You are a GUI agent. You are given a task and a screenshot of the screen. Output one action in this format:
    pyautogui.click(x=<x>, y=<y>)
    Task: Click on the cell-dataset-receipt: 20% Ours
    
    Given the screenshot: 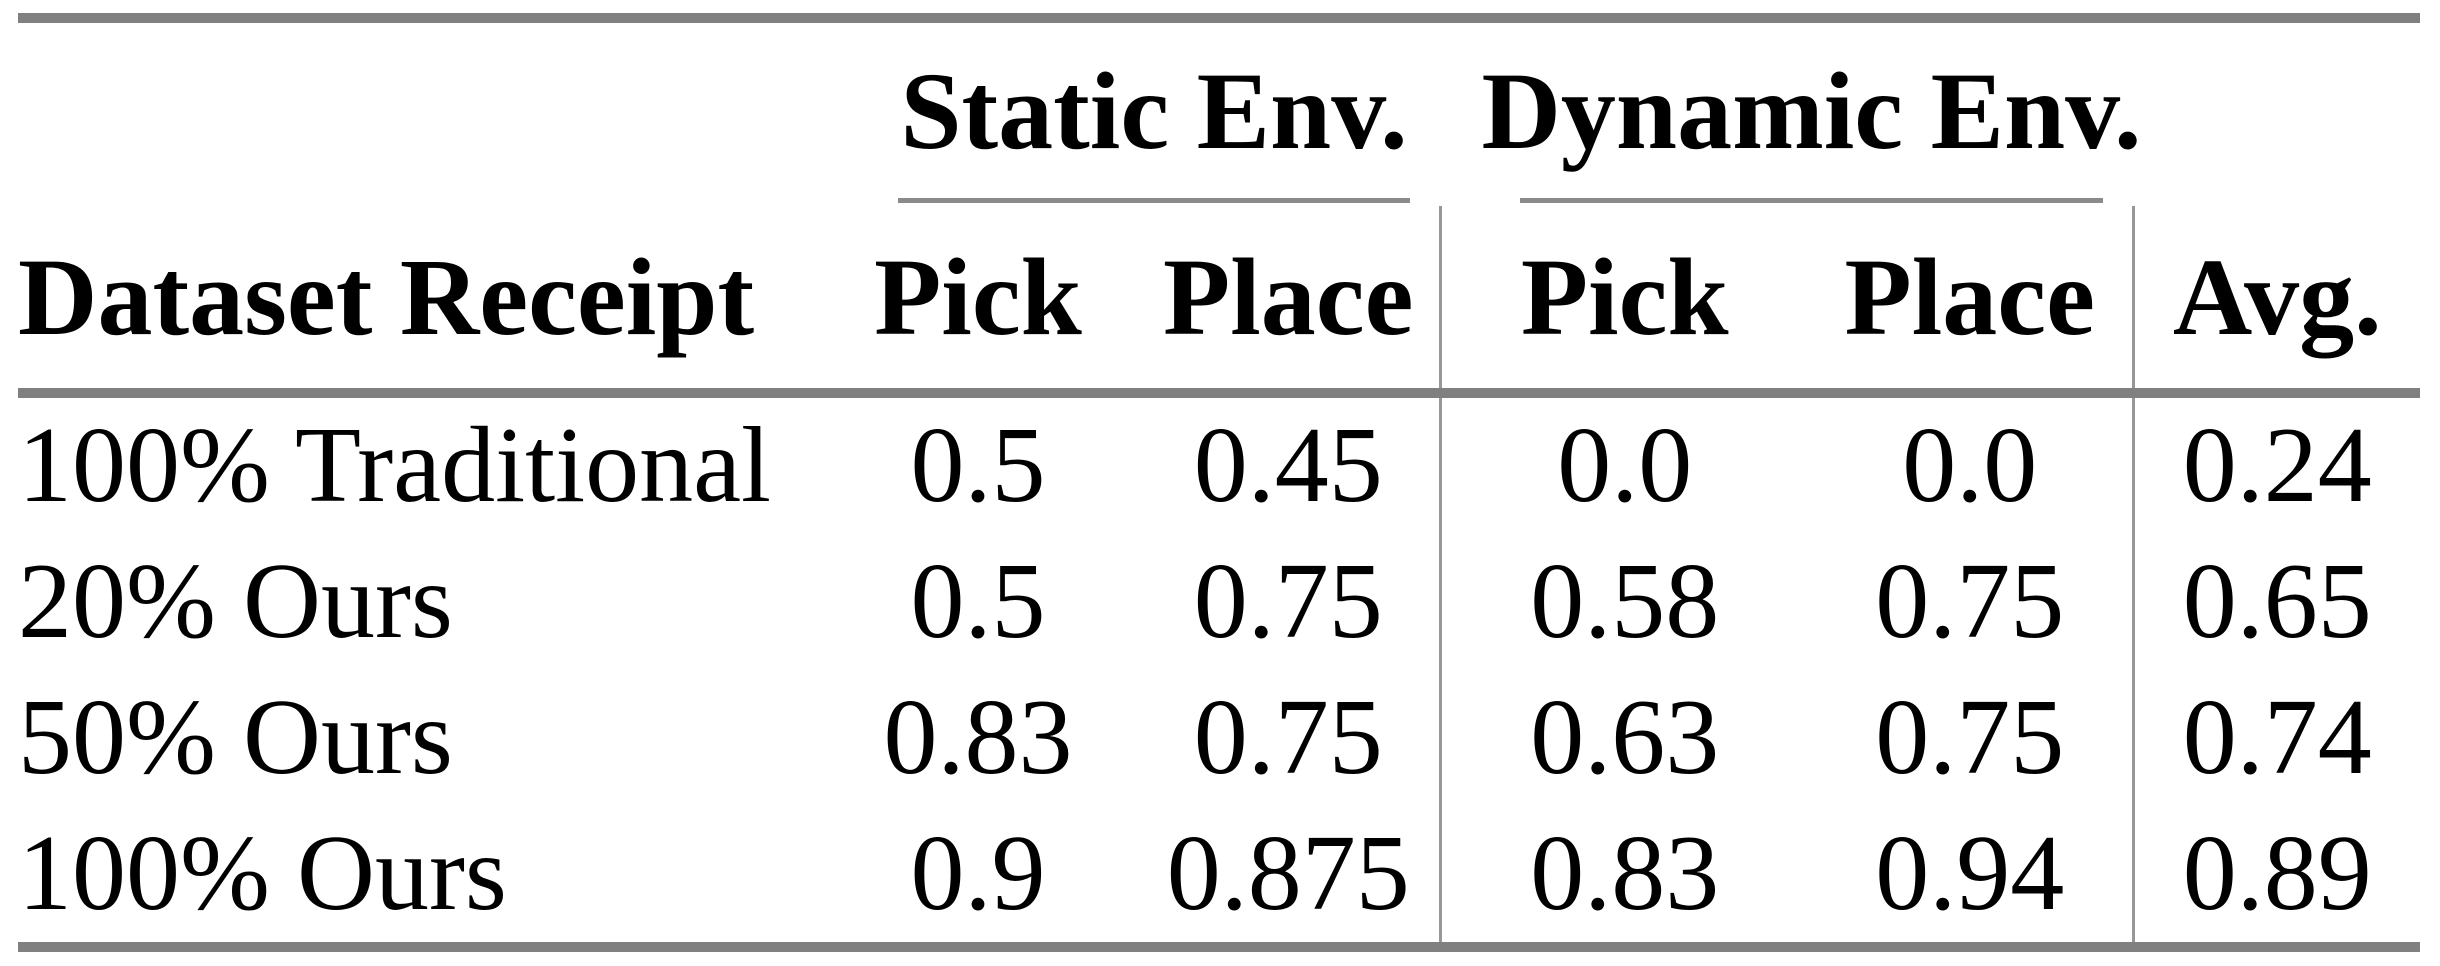 What is the action you would take?
    pyautogui.click(x=235, y=601)
    